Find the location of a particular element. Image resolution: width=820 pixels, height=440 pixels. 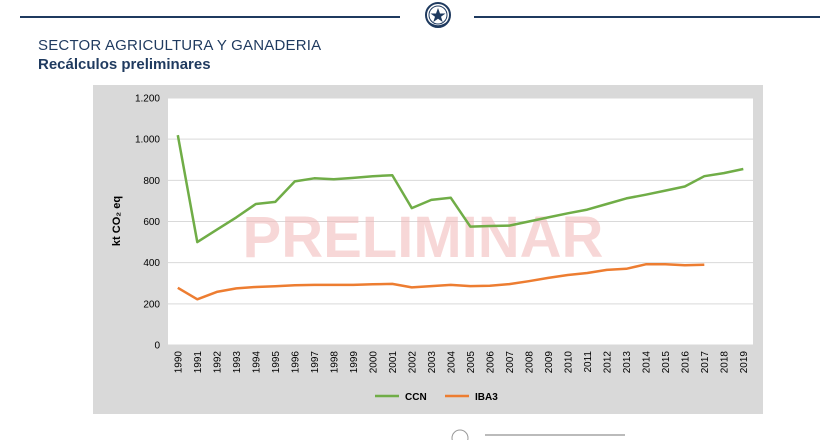

x-tick-label: 2005 is located at coordinates (471, 362).